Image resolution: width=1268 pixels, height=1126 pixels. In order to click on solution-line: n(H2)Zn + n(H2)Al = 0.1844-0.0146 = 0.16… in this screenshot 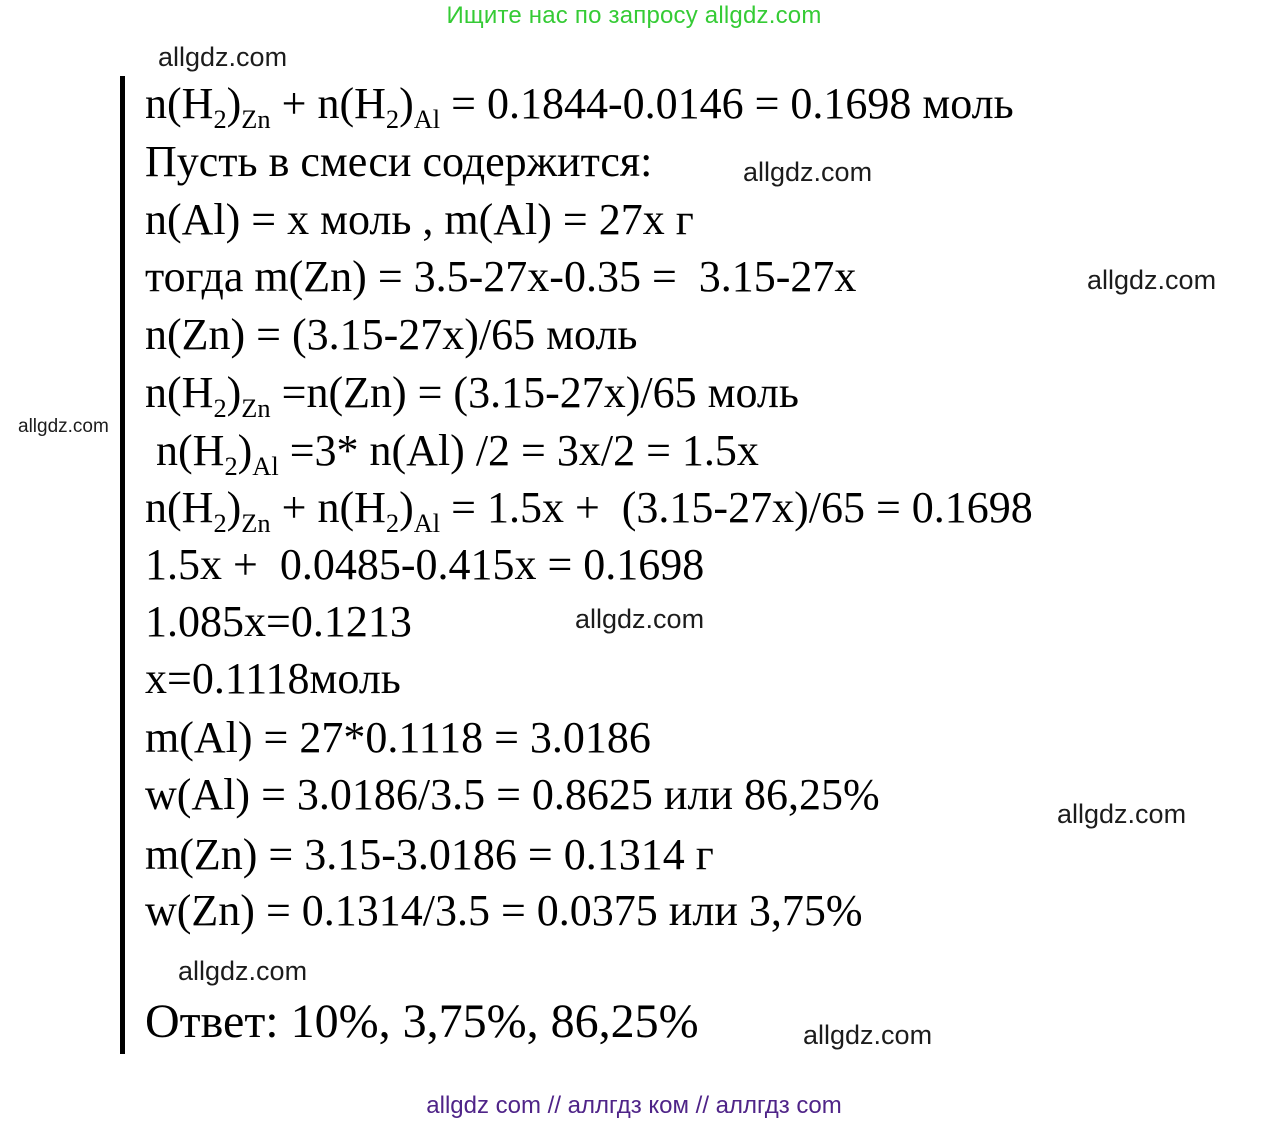, I will do `click(579, 106)`.